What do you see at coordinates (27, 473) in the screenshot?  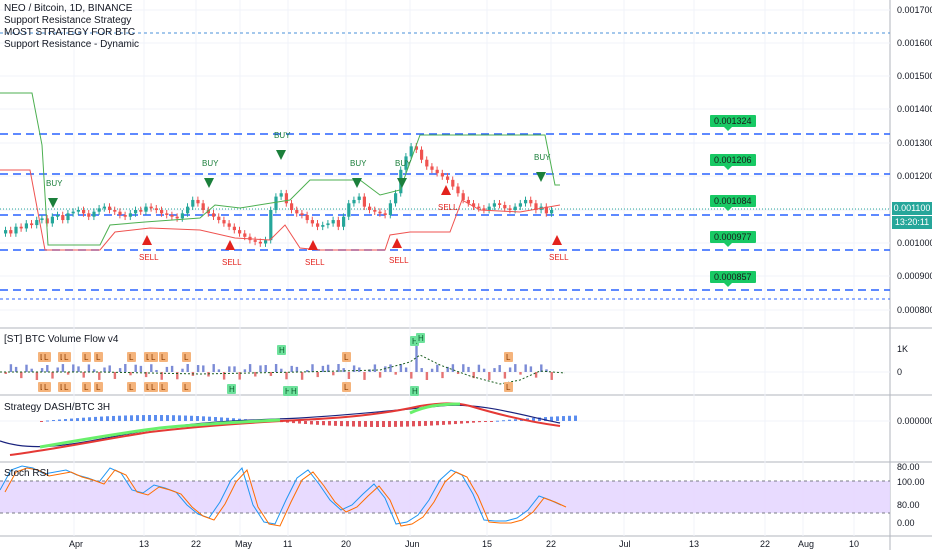 I see `stoch-rsi-title: Stoch RSI` at bounding box center [27, 473].